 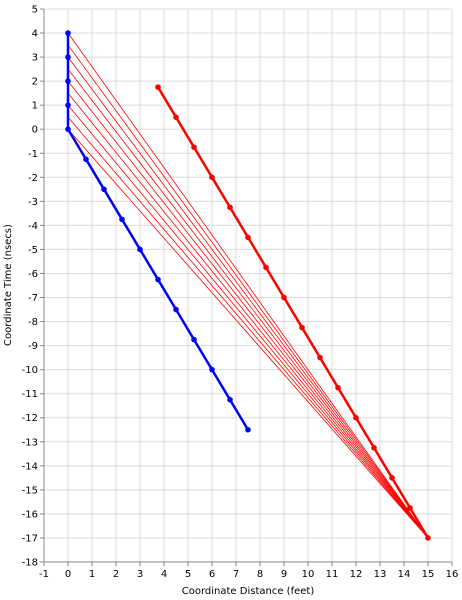 I want to click on x-tick-label: 16, so click(x=452, y=574).